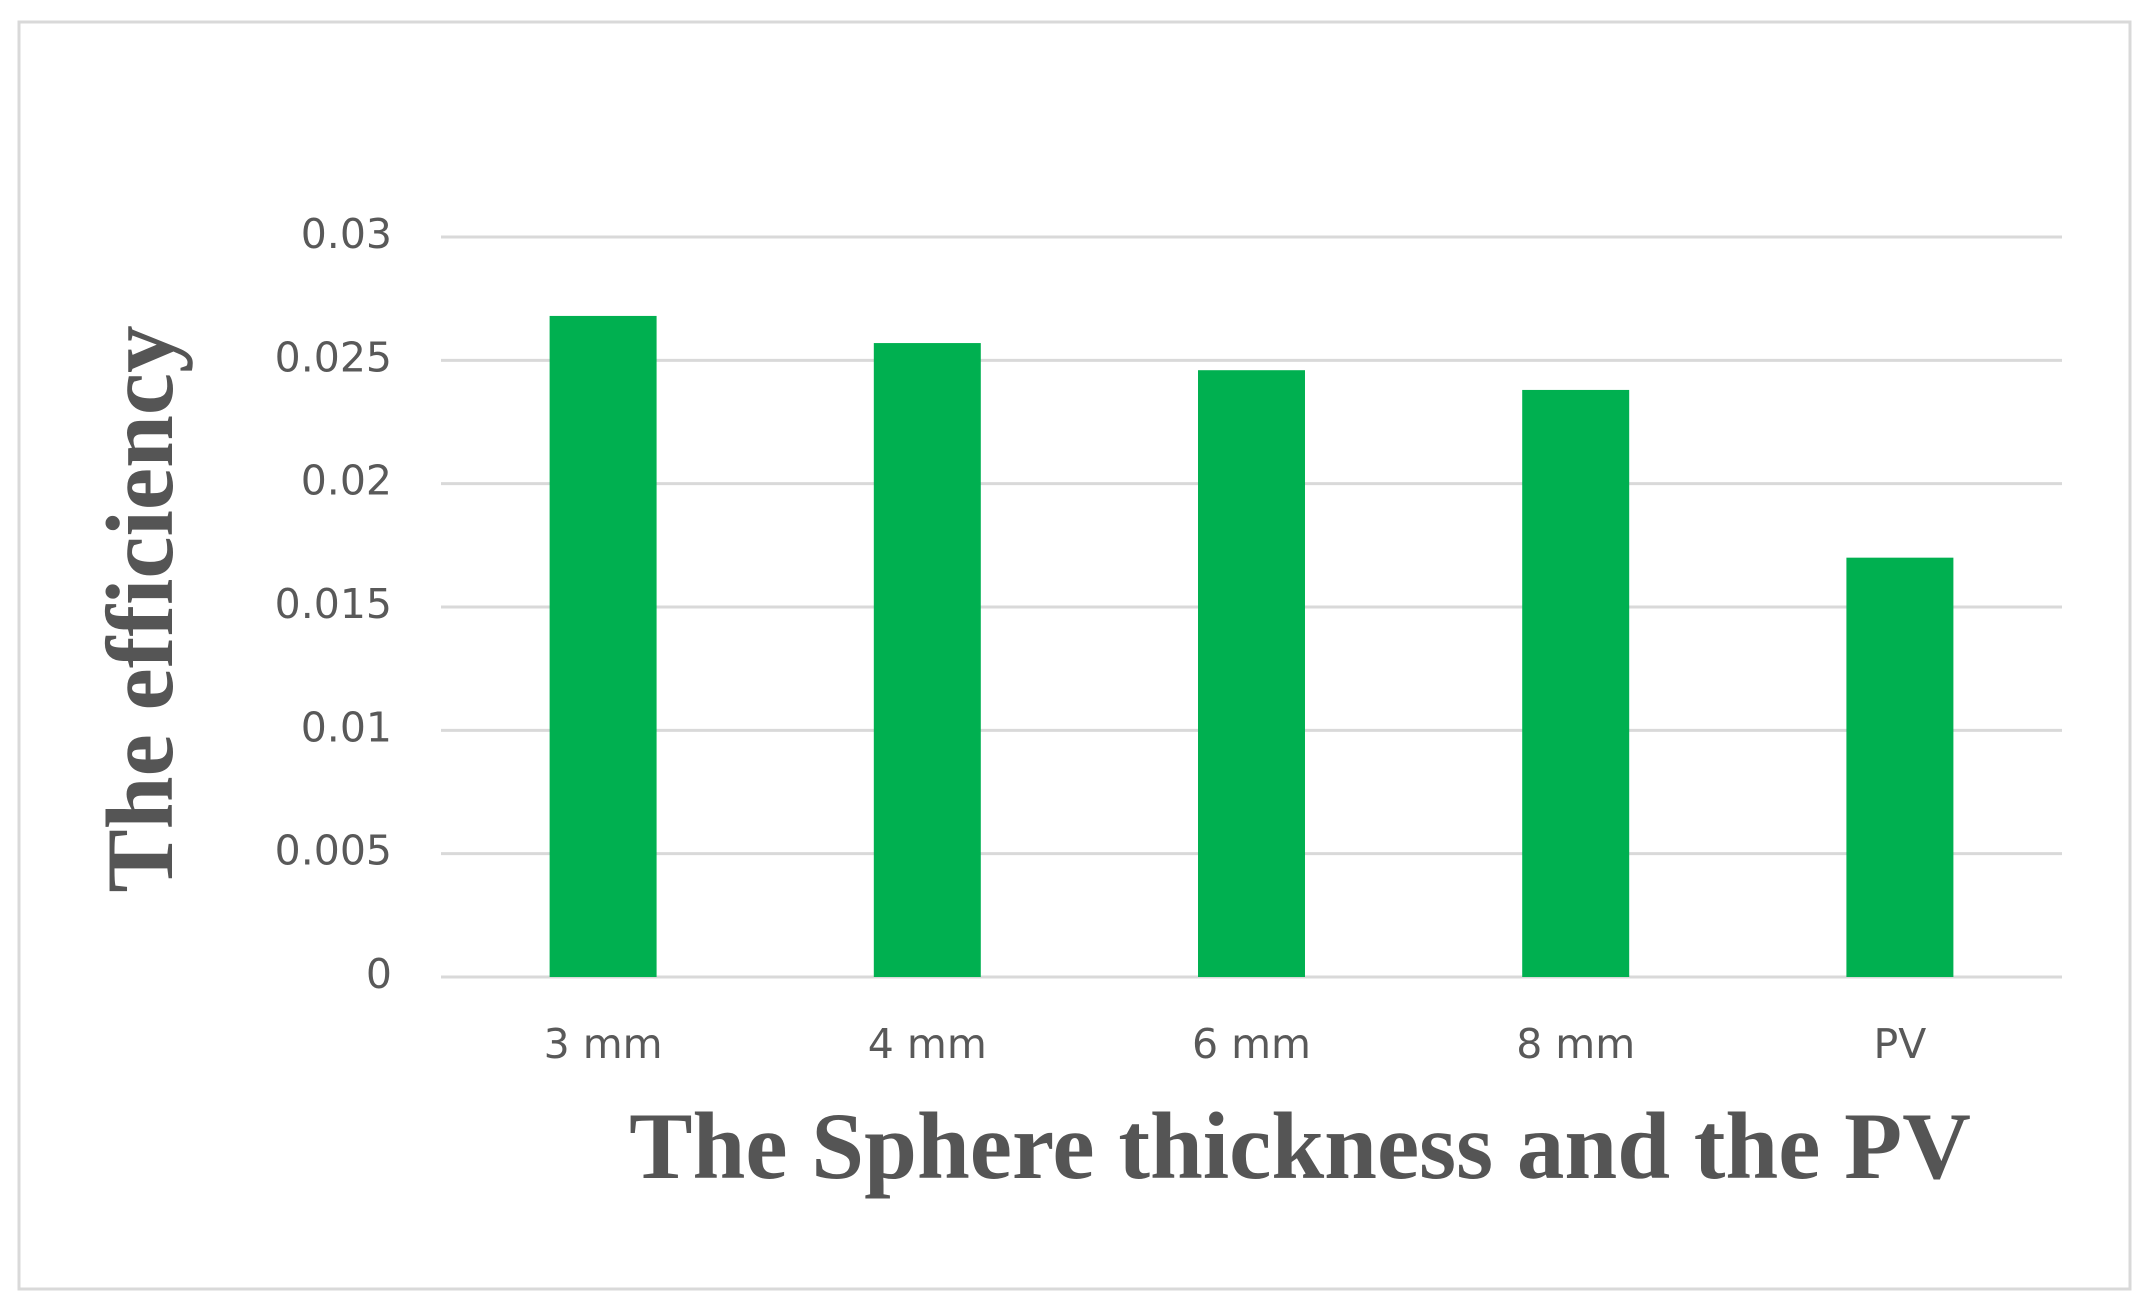 The height and width of the screenshot is (1311, 2146). What do you see at coordinates (1300, 1146) in the screenshot?
I see `x-axis-title: The Sphere thickness and the PV` at bounding box center [1300, 1146].